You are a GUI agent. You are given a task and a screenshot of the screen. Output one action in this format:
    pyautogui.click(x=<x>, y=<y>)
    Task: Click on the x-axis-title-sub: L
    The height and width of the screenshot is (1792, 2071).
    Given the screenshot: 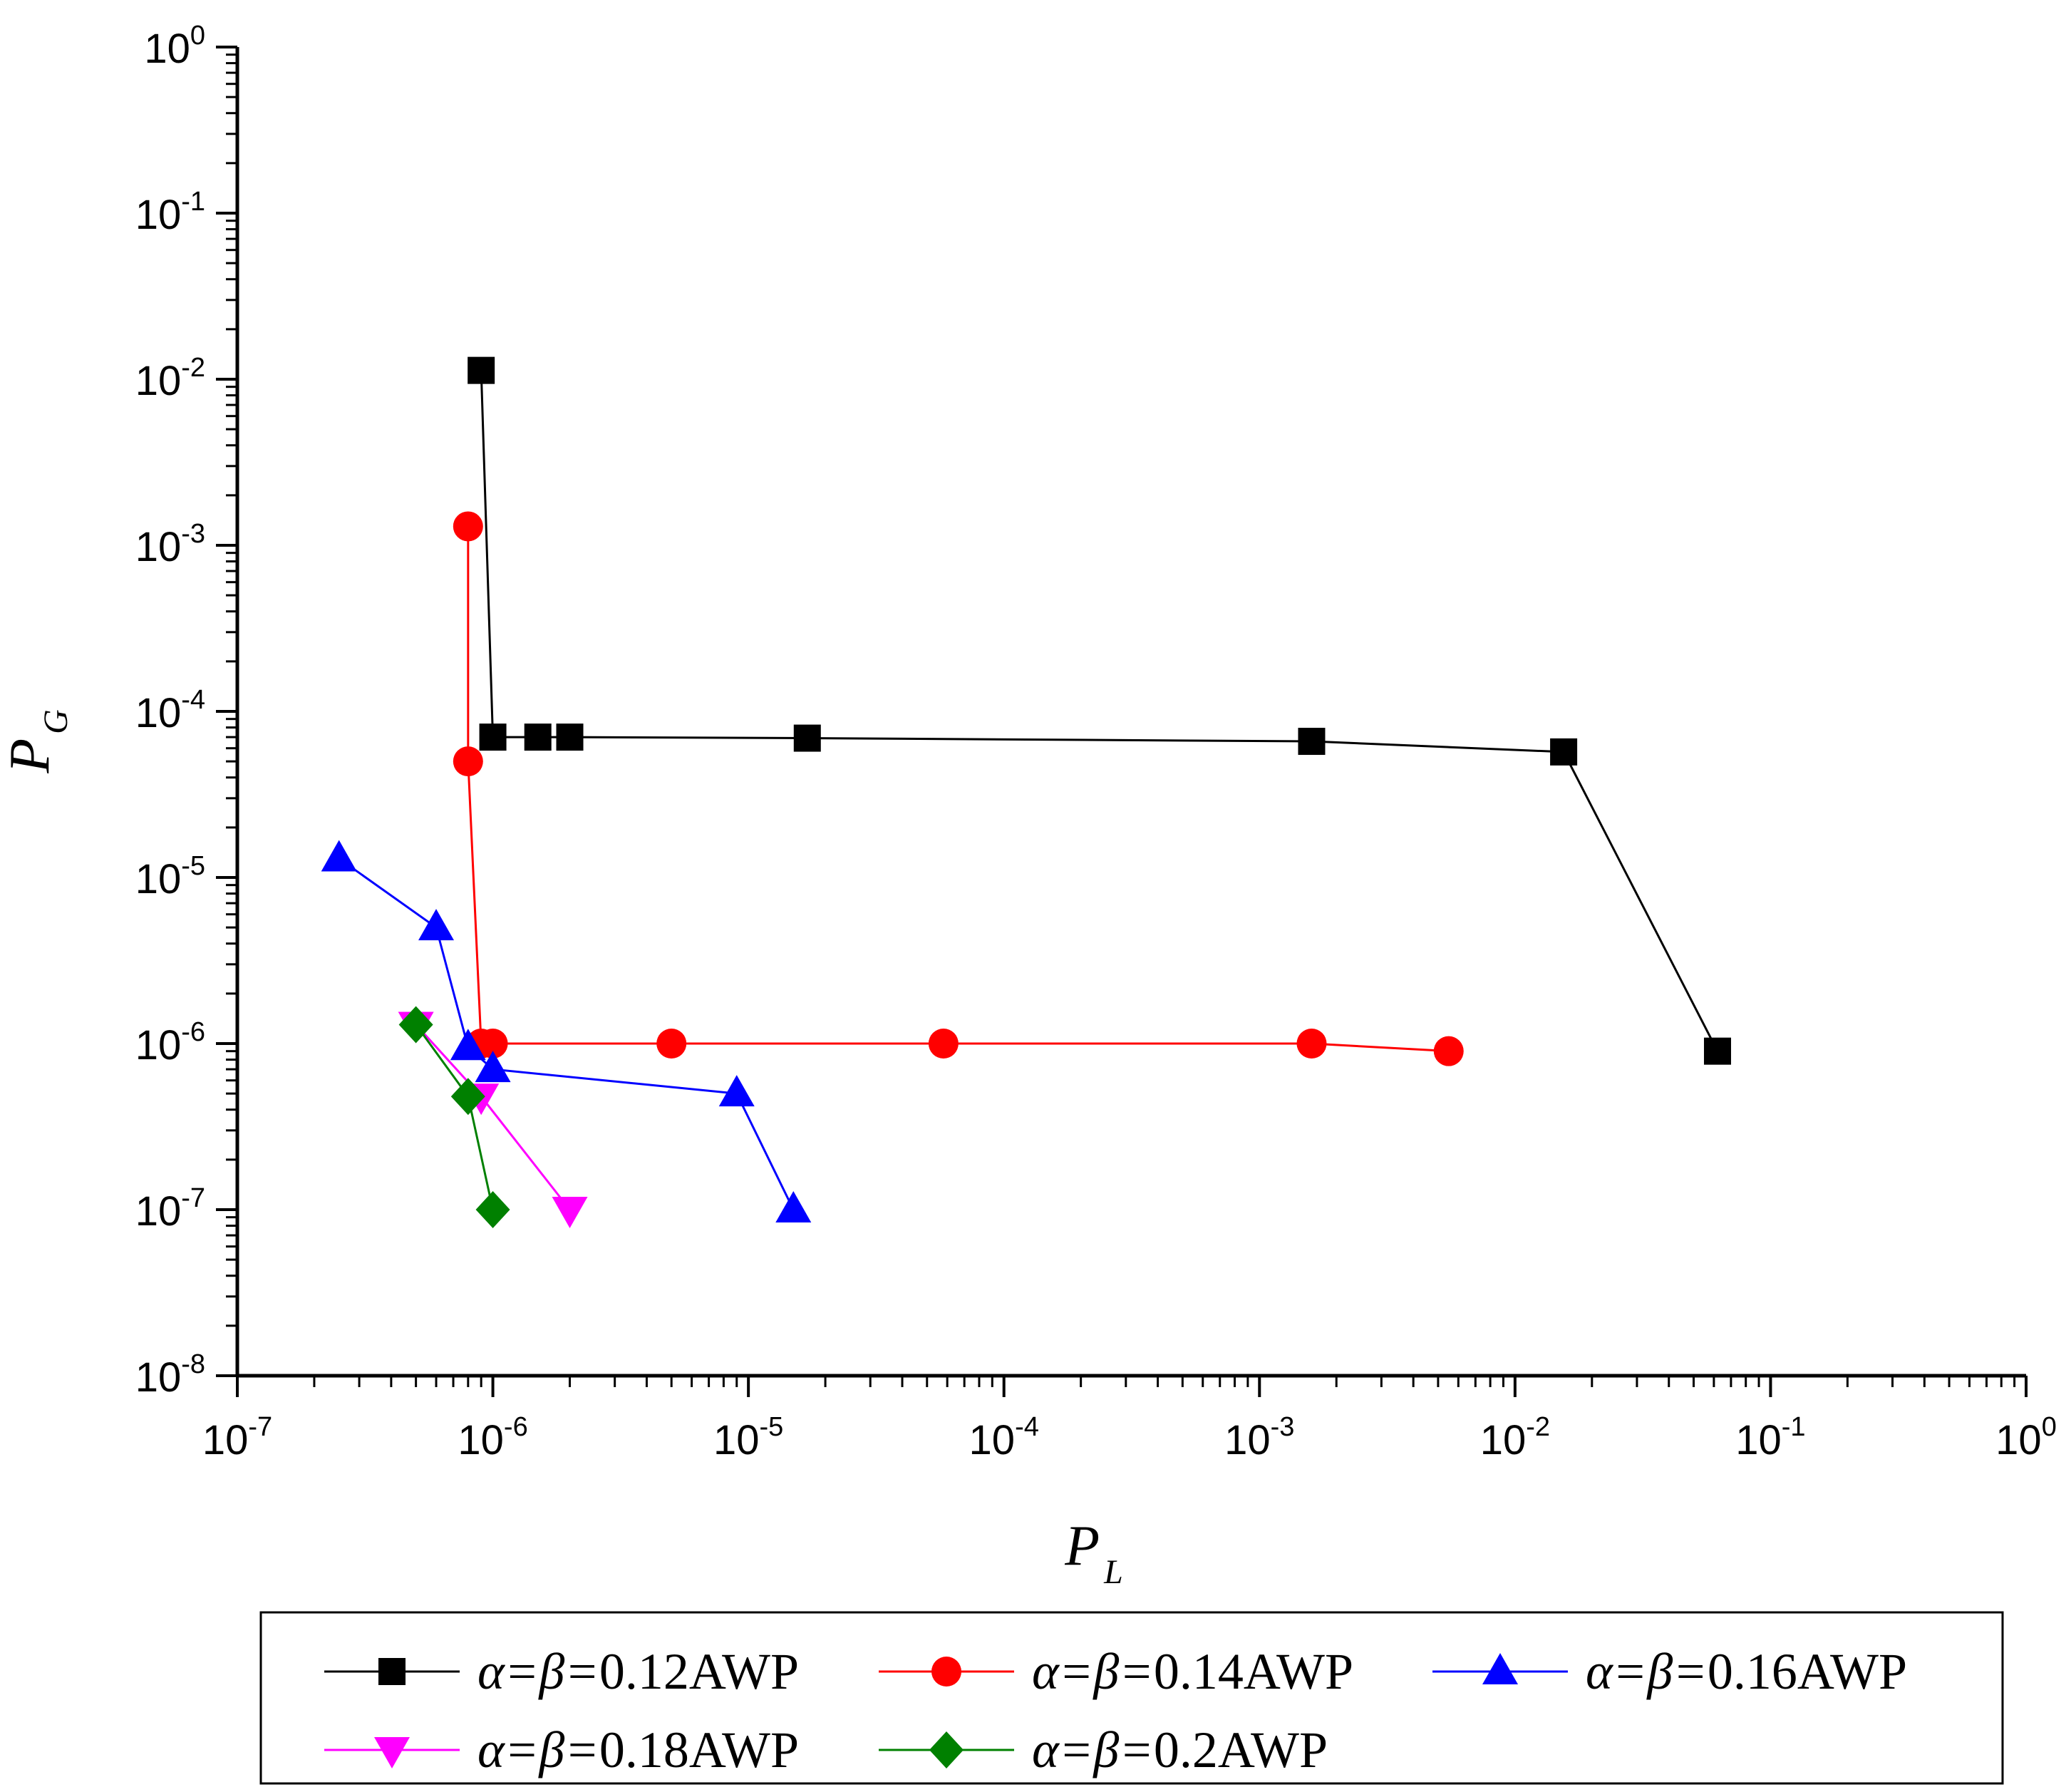 What is the action you would take?
    pyautogui.click(x=1113, y=1572)
    